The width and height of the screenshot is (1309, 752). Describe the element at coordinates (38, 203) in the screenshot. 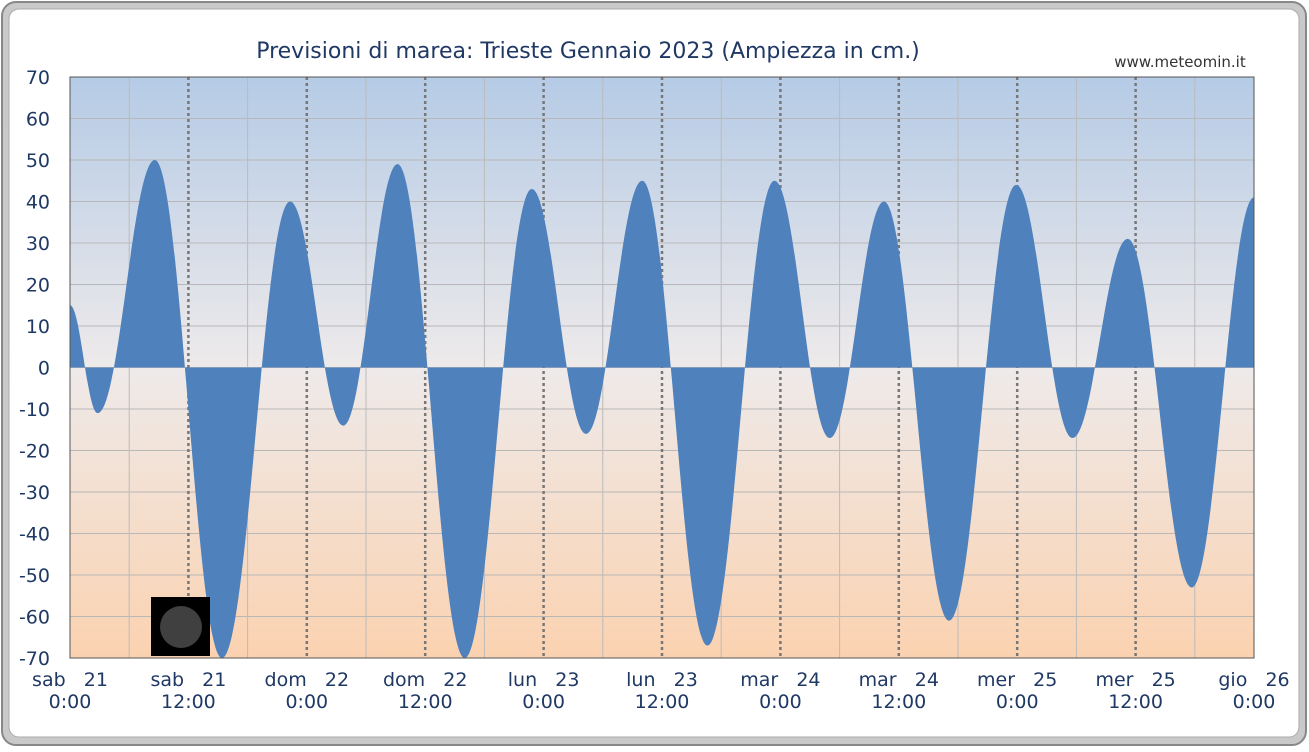

I see `y-tick-label: 40` at that location.